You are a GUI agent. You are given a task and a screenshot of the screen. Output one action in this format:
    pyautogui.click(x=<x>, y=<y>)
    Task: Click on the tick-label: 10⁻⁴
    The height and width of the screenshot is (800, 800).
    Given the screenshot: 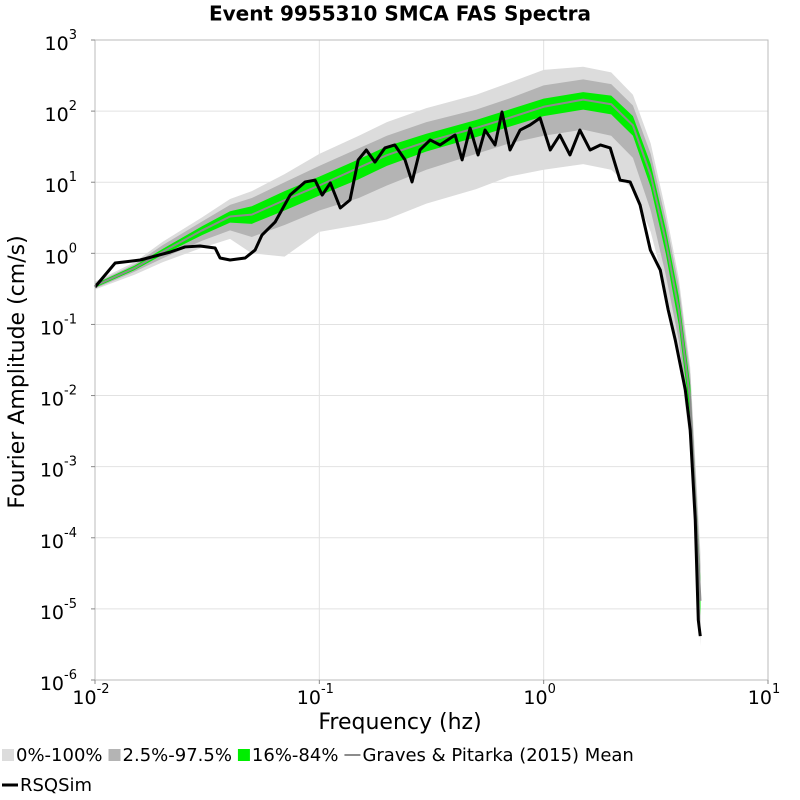 What is the action you would take?
    pyautogui.click(x=58, y=538)
    